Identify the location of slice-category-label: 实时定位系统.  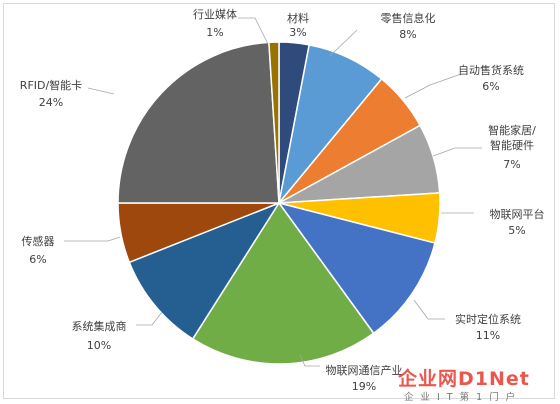
(488, 319).